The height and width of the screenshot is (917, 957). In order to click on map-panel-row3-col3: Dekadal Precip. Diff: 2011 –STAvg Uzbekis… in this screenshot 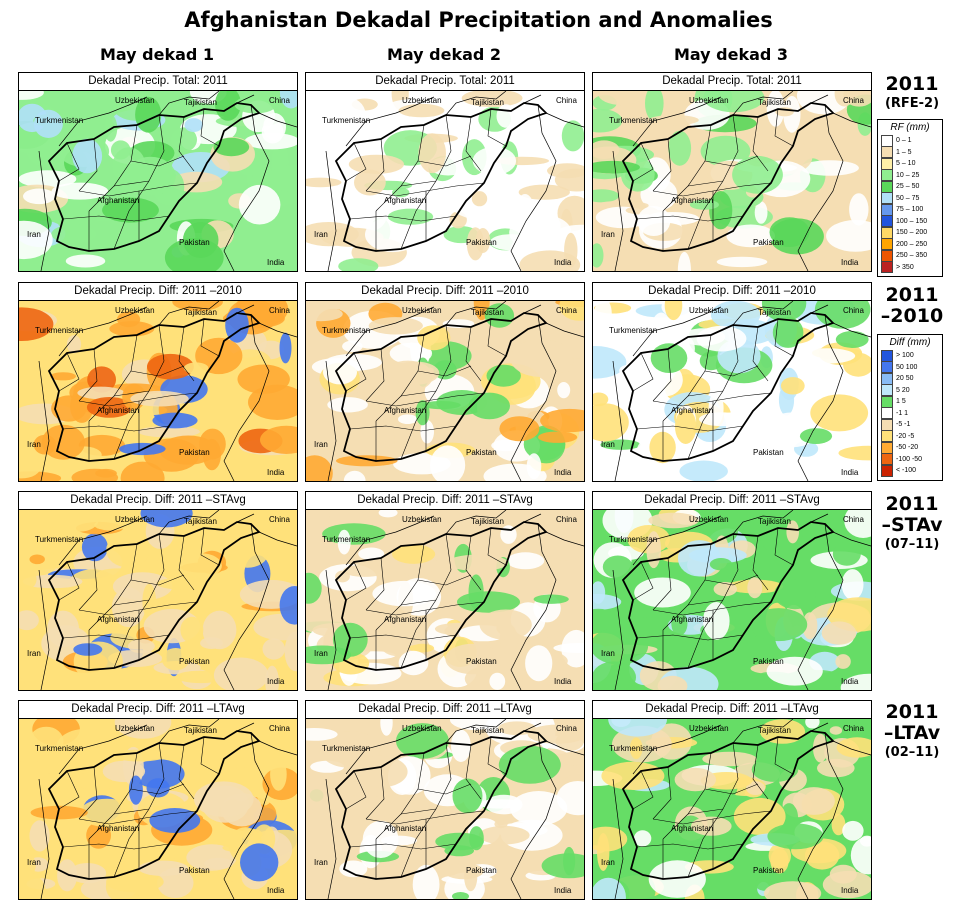, I will do `click(732, 591)`.